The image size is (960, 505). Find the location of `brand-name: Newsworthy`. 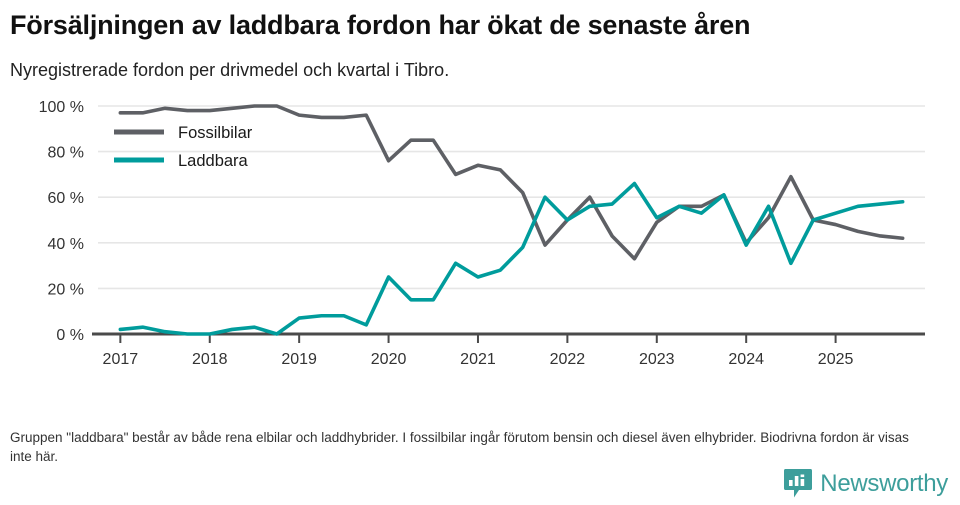

brand-name: Newsworthy is located at coordinates (884, 483).